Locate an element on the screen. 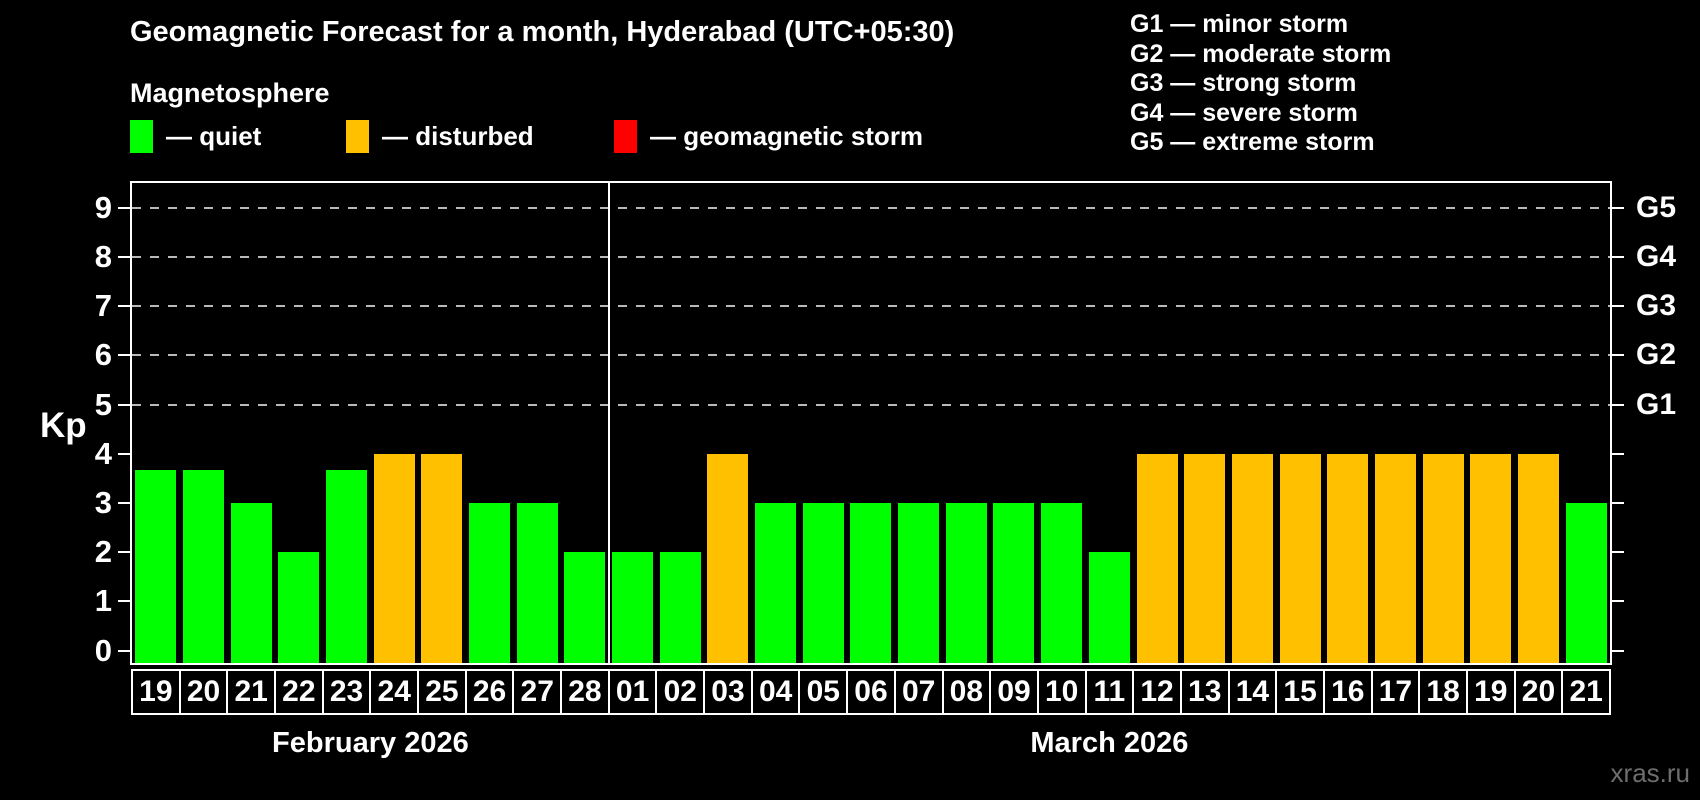 Image resolution: width=1700 pixels, height=800 pixels. right-axis-label-G2: G2 is located at coordinates (1656, 355).